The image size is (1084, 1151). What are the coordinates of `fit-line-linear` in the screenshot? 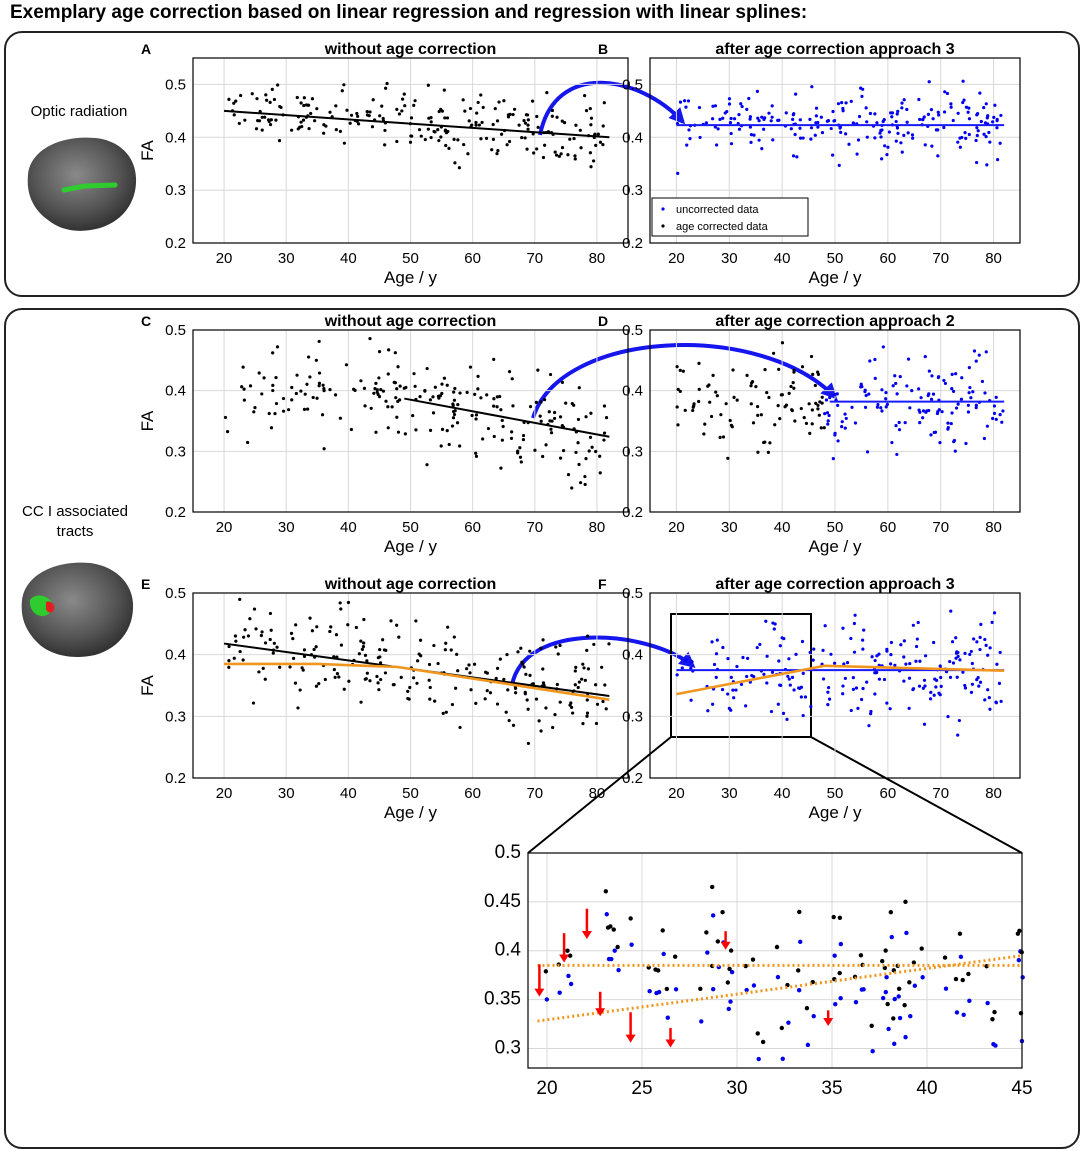 It's located at (417, 124).